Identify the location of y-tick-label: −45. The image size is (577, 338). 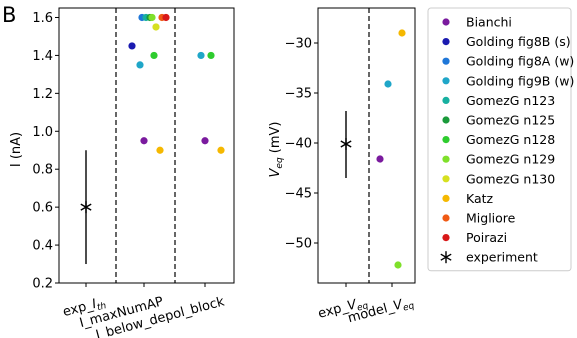
(298, 194).